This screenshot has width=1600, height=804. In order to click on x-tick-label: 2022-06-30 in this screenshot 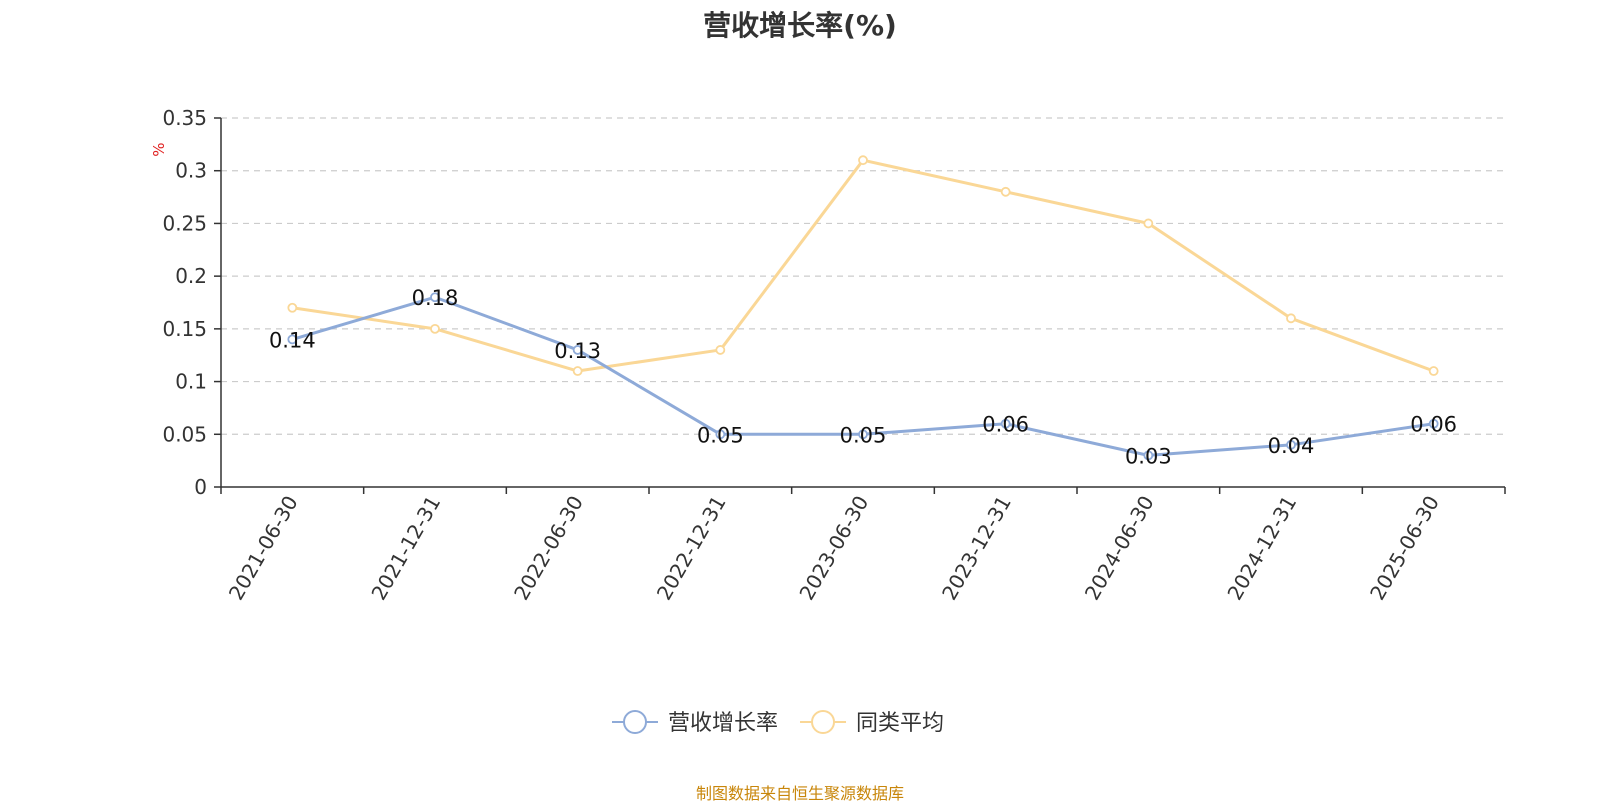, I will do `click(548, 548)`.